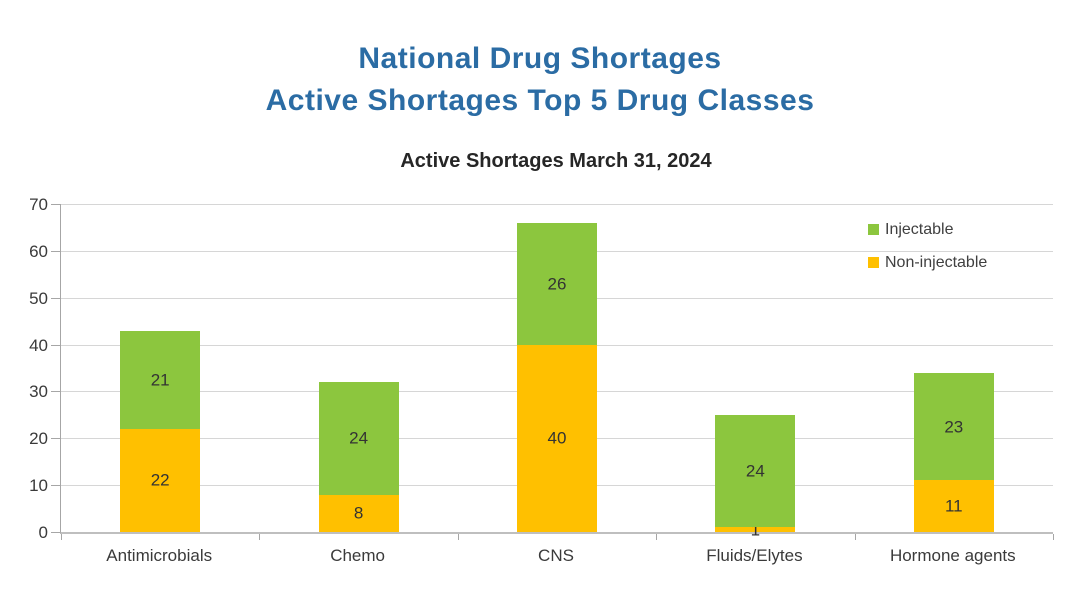 The height and width of the screenshot is (589, 1080). I want to click on x-axis-label-fluids-elytes: Fluids/Elytes, so click(754, 555).